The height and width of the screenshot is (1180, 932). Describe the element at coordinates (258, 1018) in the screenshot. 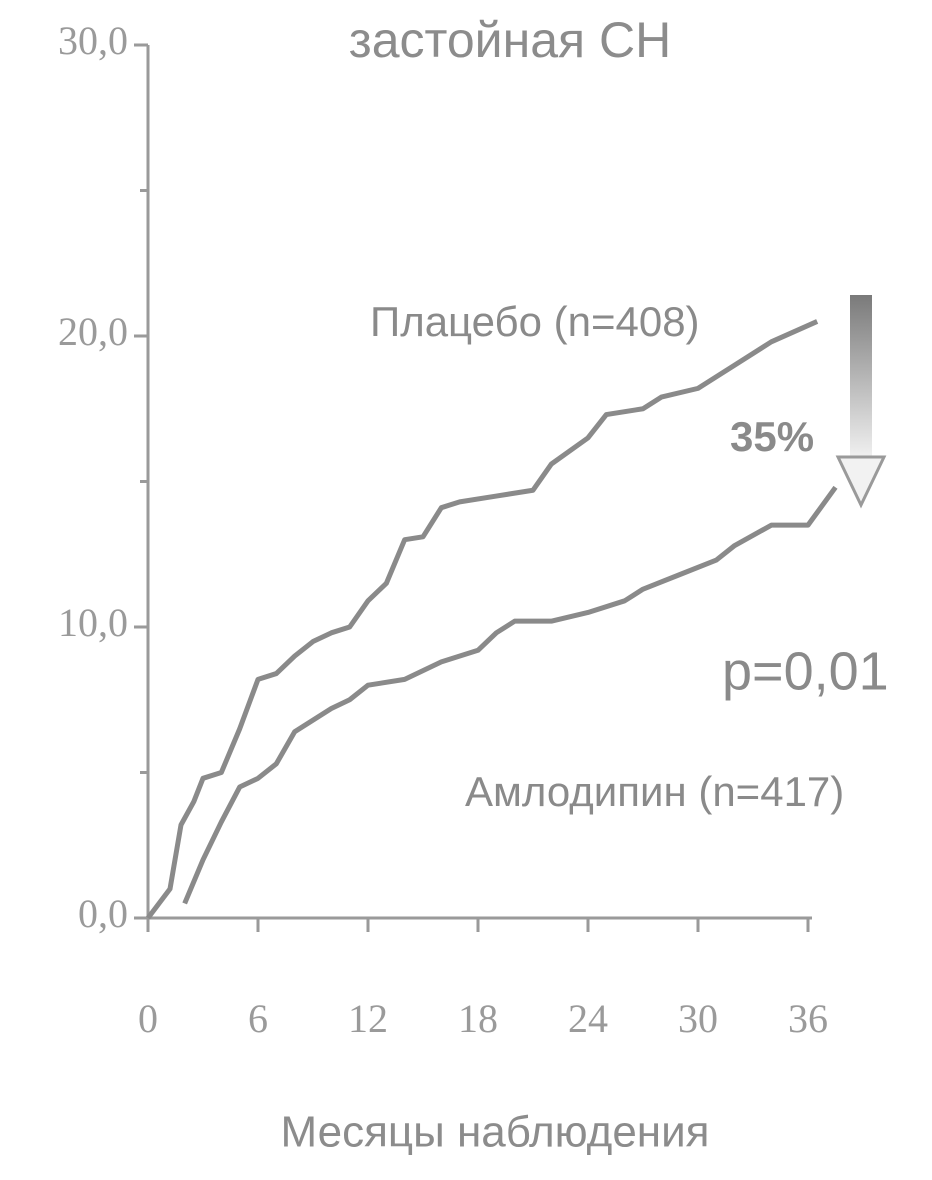

I see `x-tick-label: 6` at that location.